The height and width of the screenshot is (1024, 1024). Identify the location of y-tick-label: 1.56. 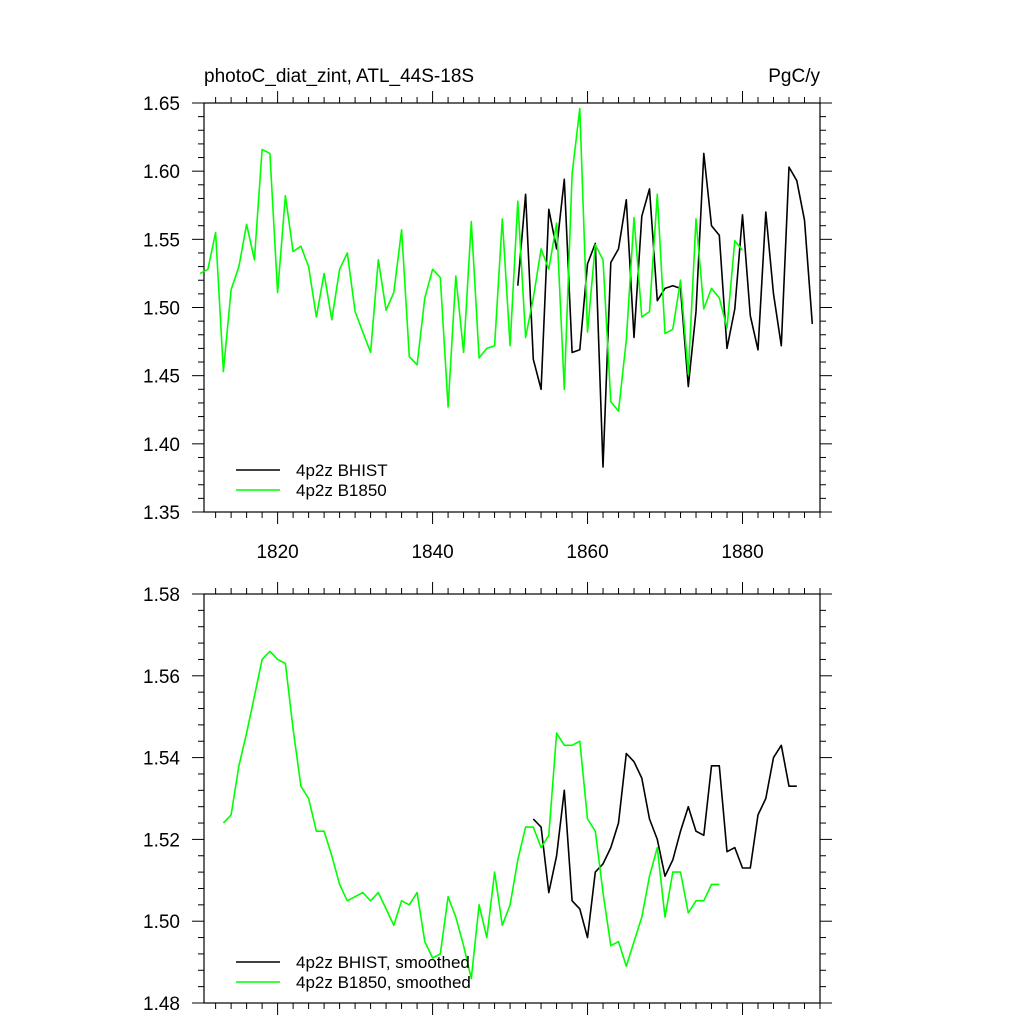
(161, 677).